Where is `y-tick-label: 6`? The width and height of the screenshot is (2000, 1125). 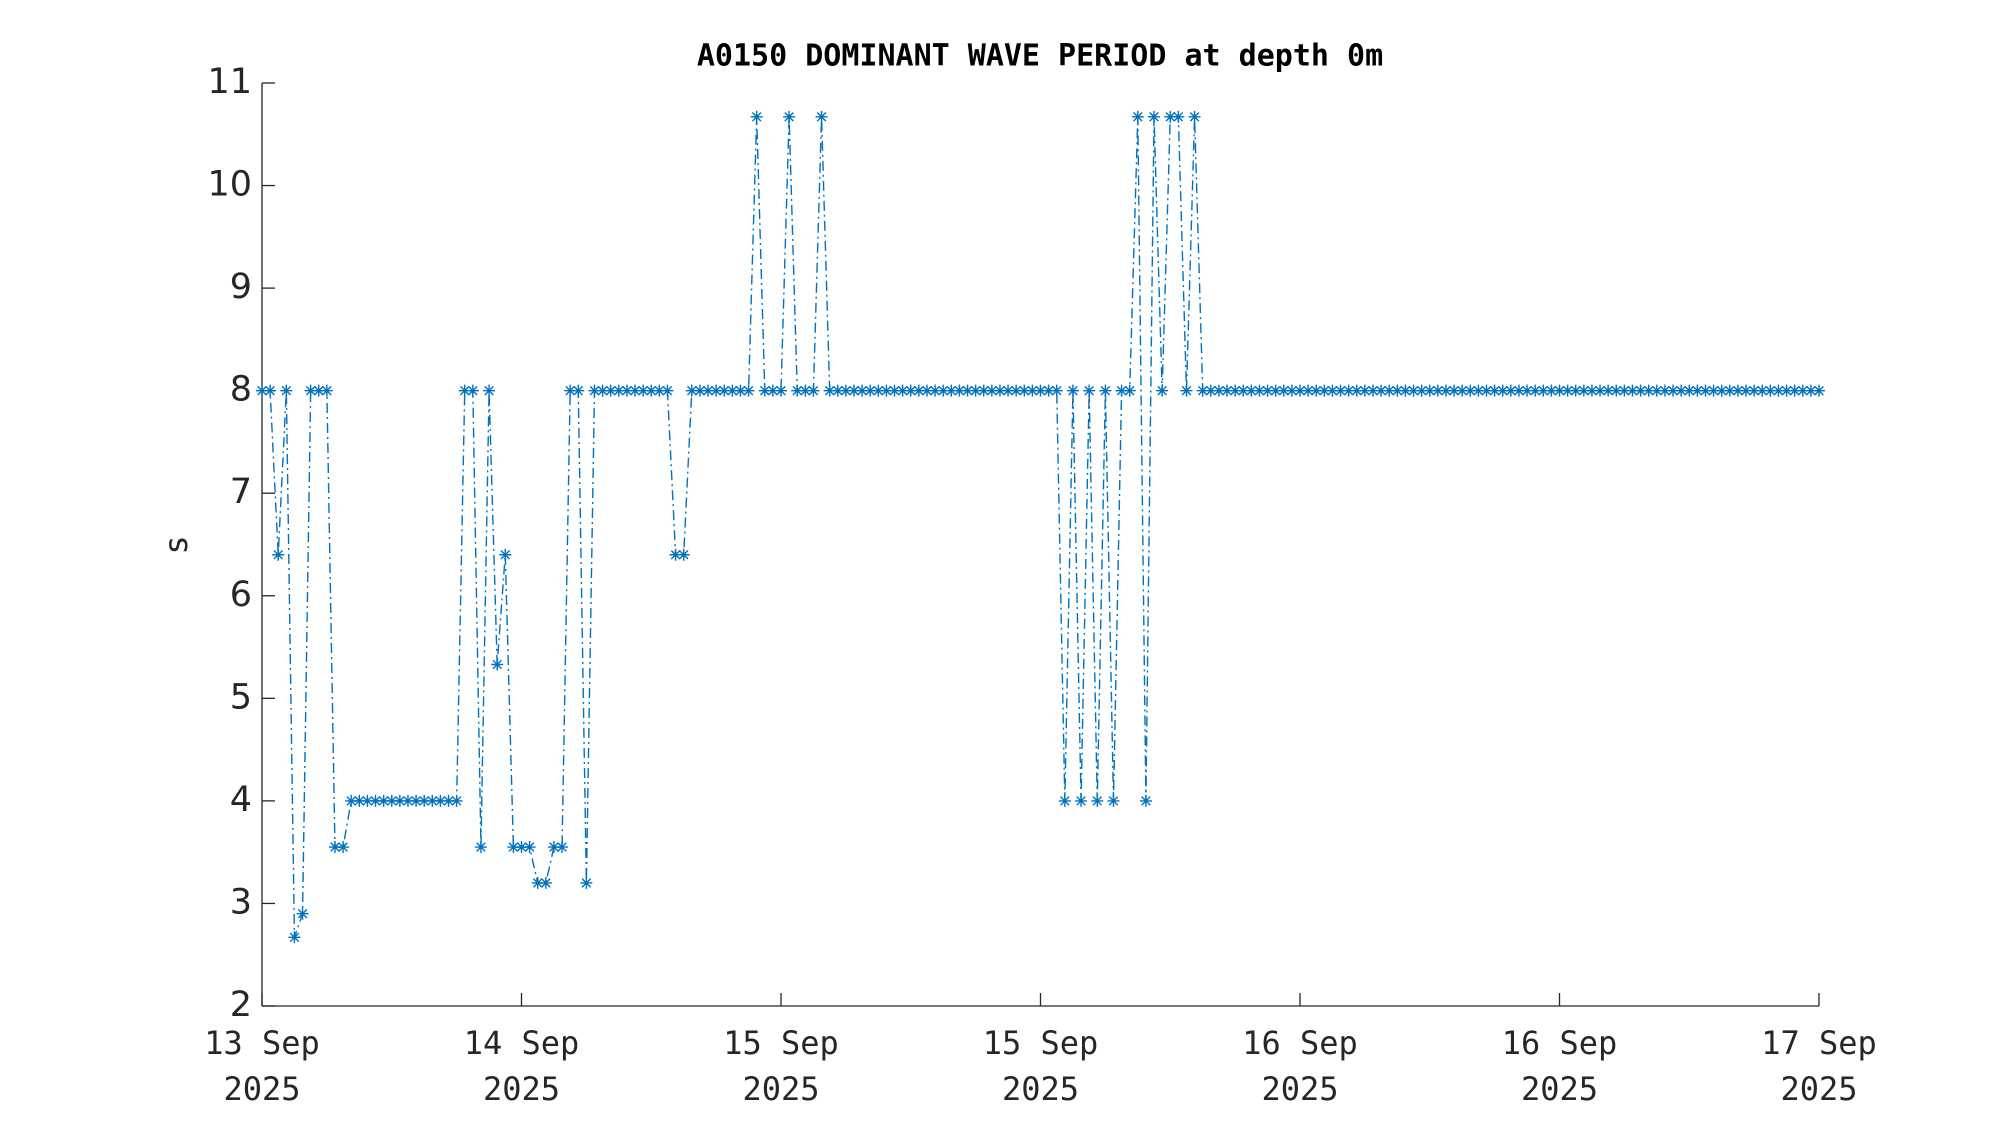
y-tick-label: 6 is located at coordinates (241, 595).